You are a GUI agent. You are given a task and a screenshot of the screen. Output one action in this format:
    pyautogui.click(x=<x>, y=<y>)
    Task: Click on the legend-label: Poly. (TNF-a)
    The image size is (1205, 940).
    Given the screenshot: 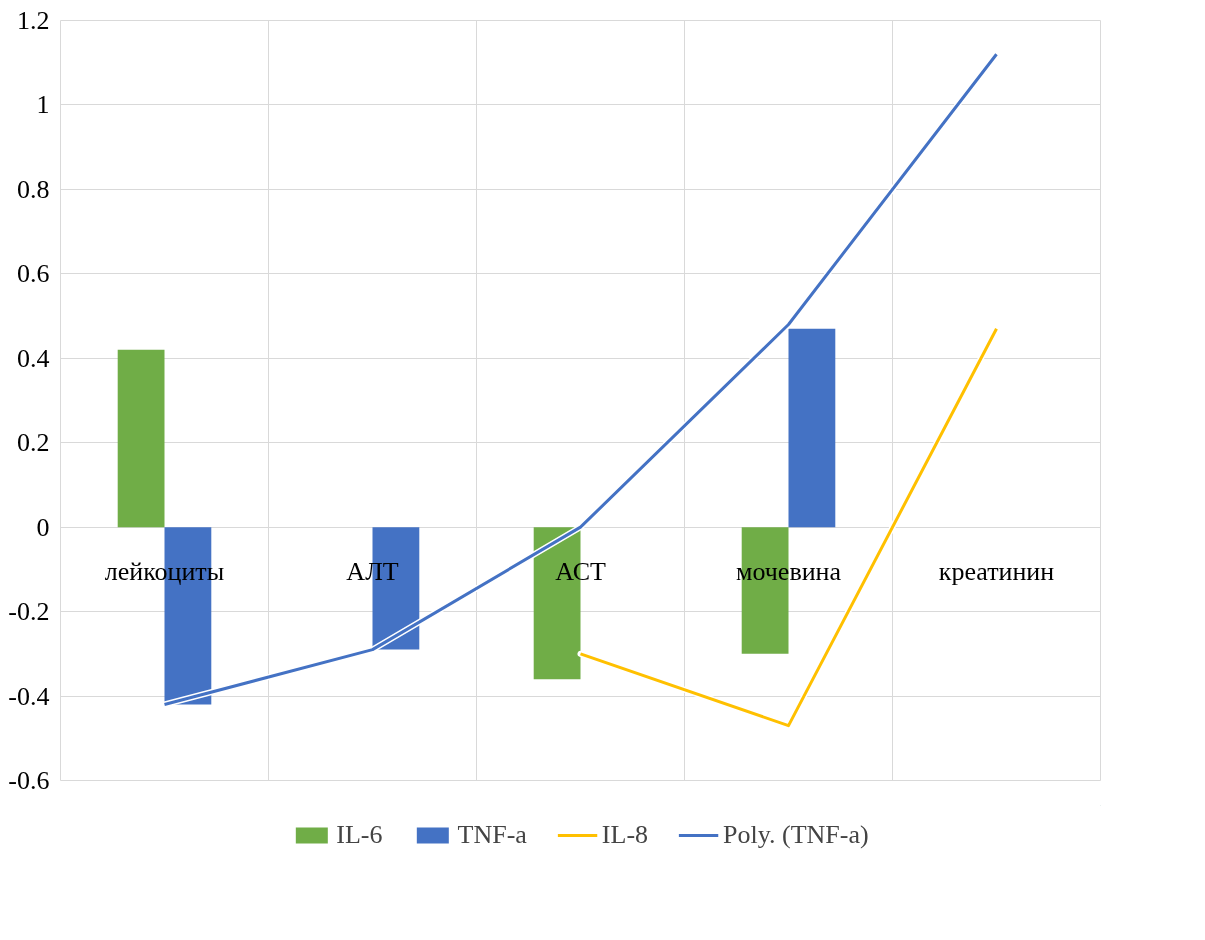 What is the action you would take?
    pyautogui.click(x=796, y=835)
    